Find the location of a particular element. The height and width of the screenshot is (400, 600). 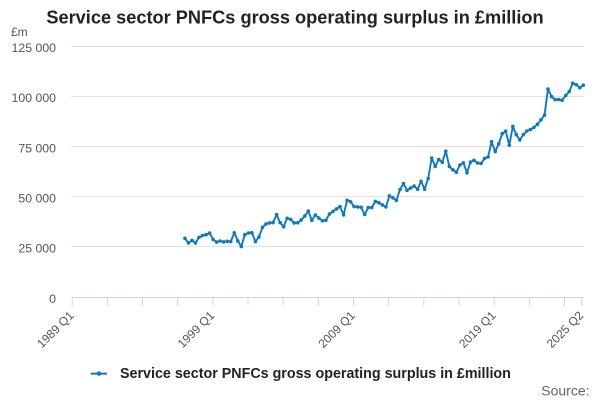

svg-text: 125 000 is located at coordinates (34, 48).